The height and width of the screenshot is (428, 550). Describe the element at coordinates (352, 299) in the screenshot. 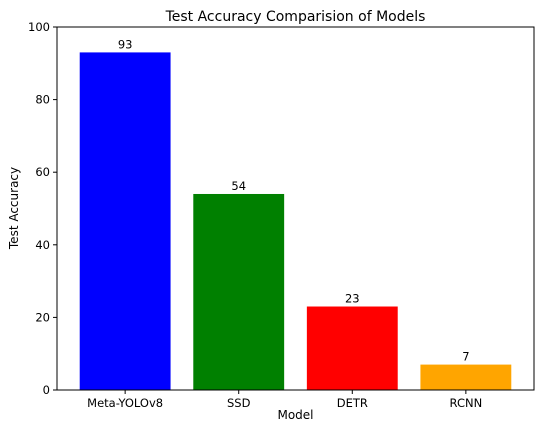

I see `data-label: 23` at that location.